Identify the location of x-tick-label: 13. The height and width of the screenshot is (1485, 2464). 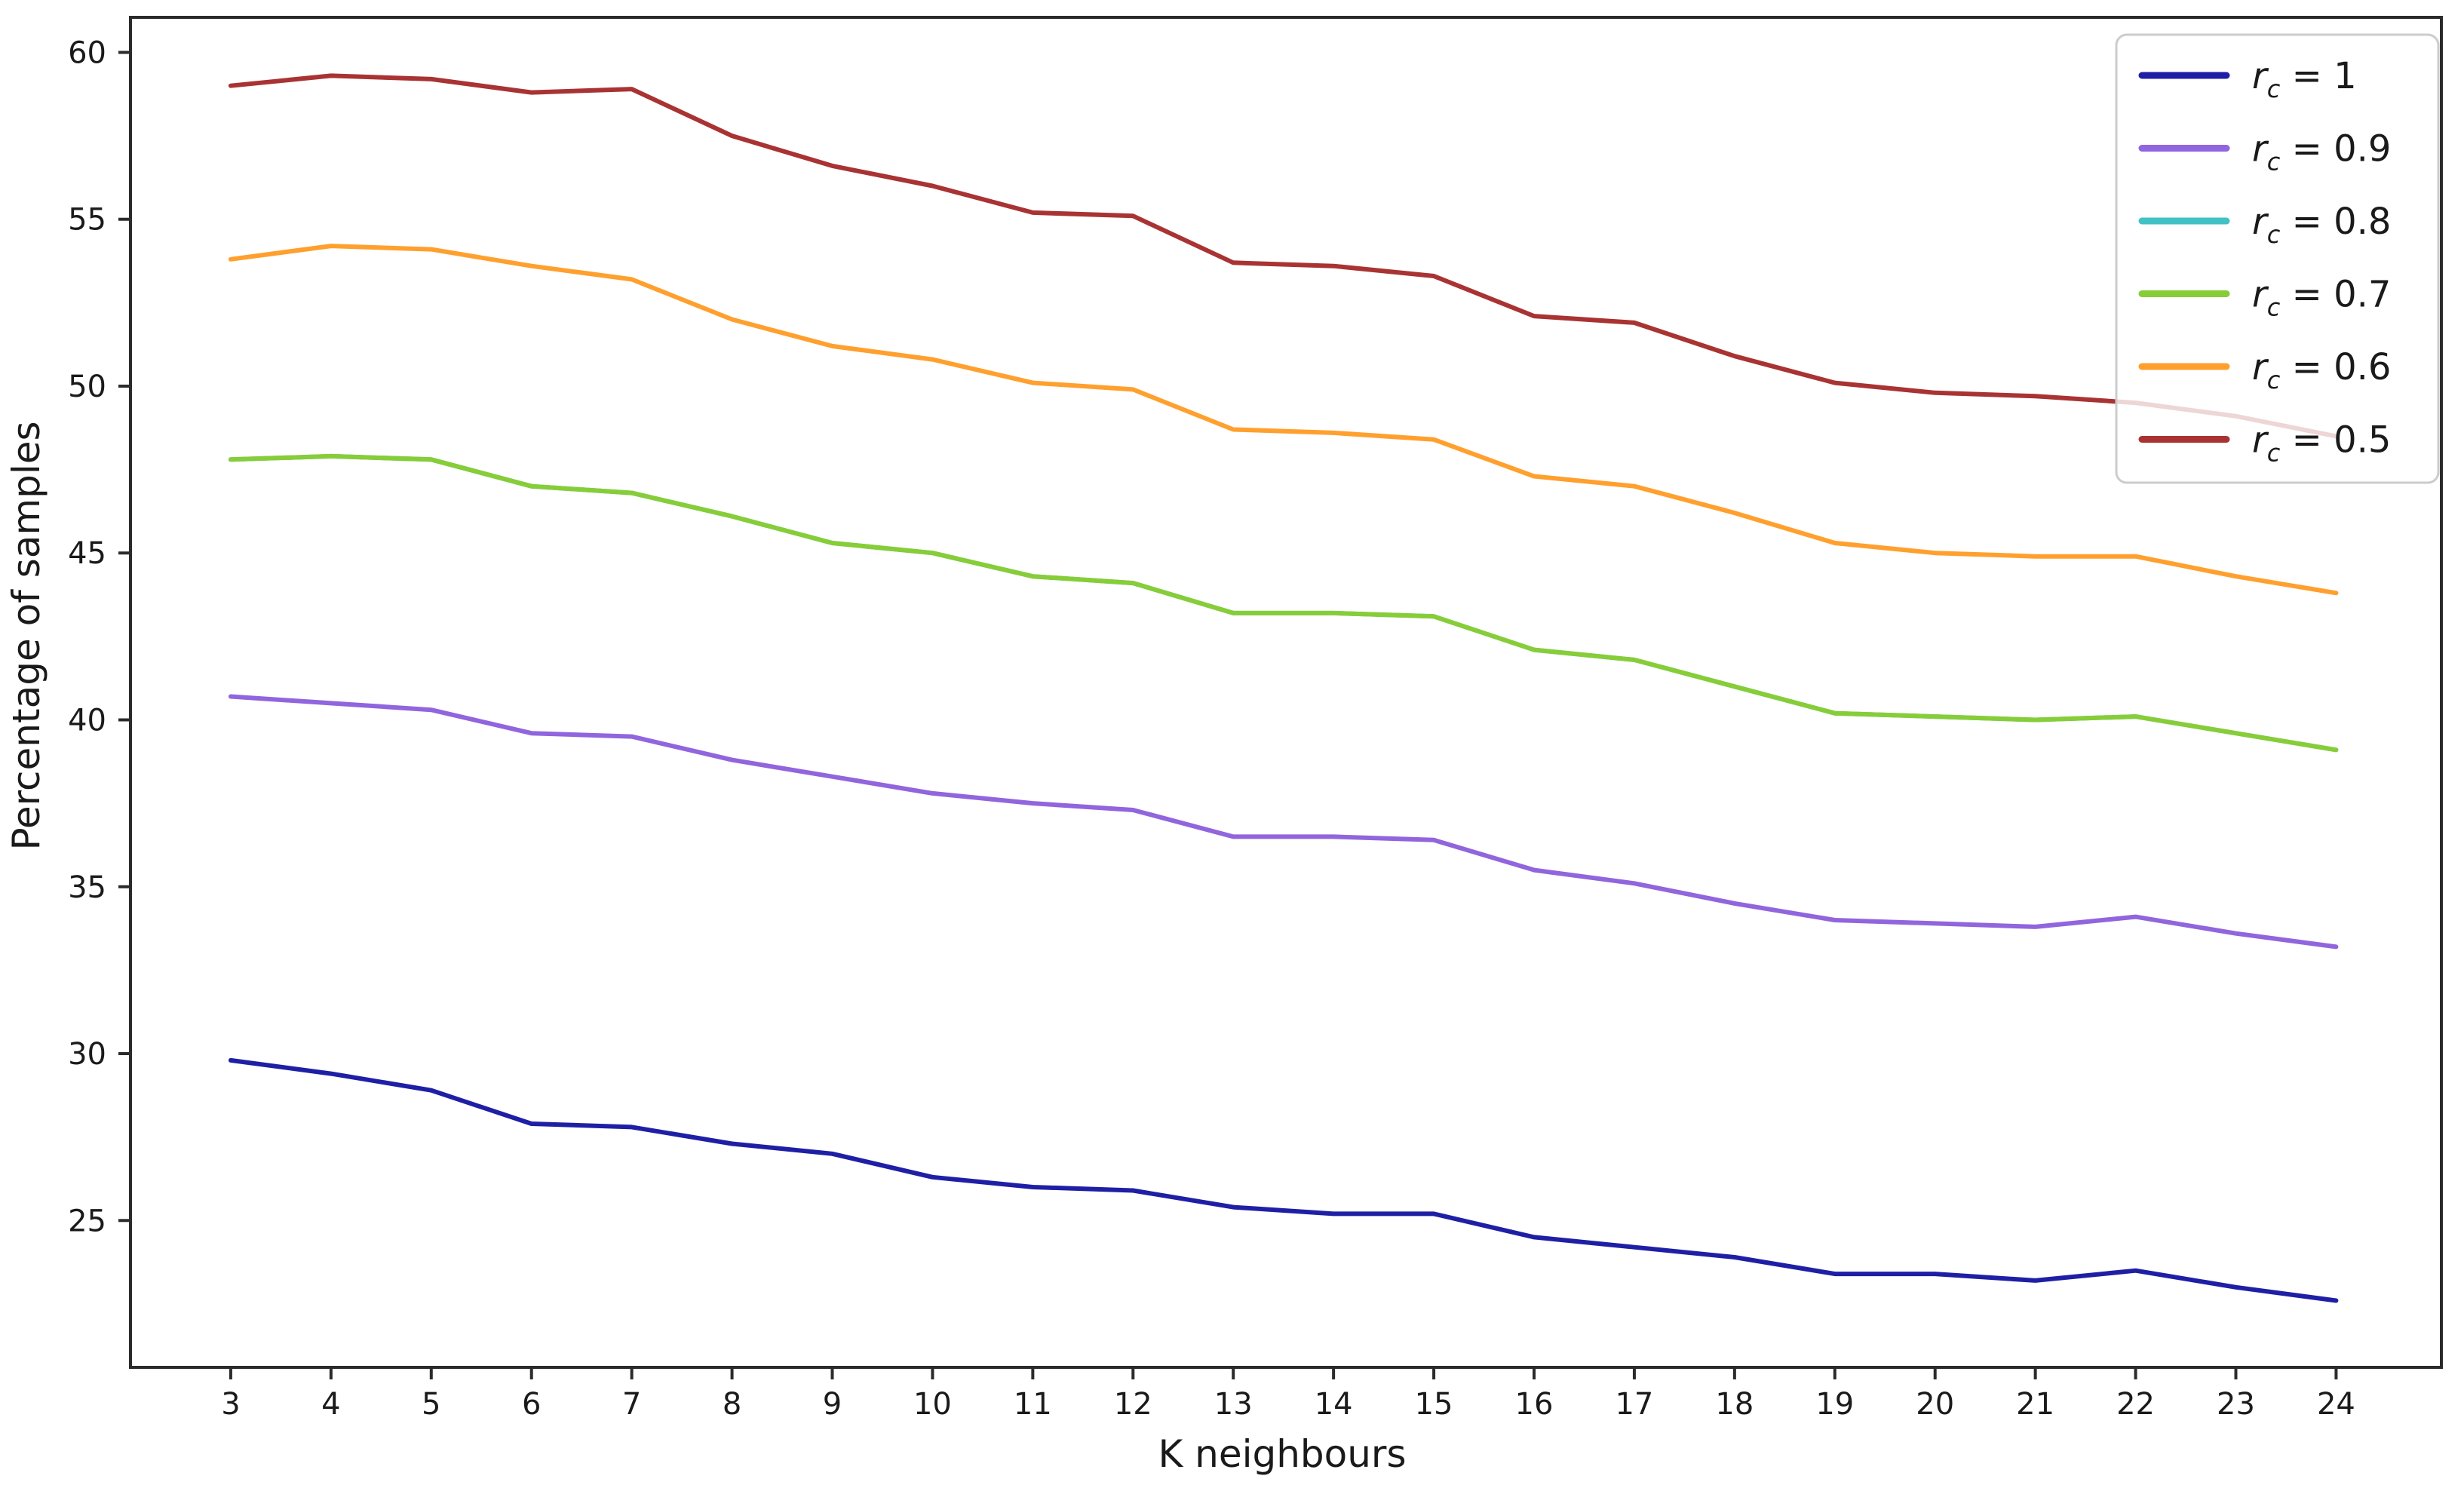
(1234, 1404).